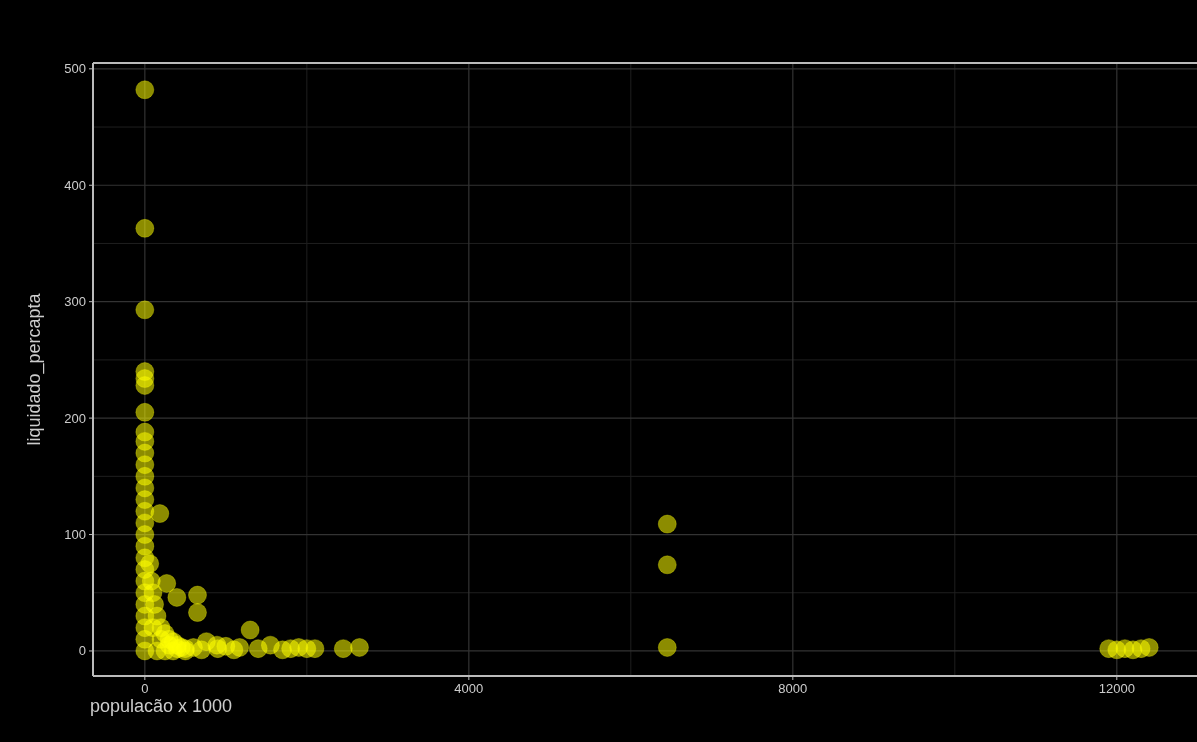  What do you see at coordinates (34, 369) in the screenshot?
I see `y-axis-title: liquidado_percapta` at bounding box center [34, 369].